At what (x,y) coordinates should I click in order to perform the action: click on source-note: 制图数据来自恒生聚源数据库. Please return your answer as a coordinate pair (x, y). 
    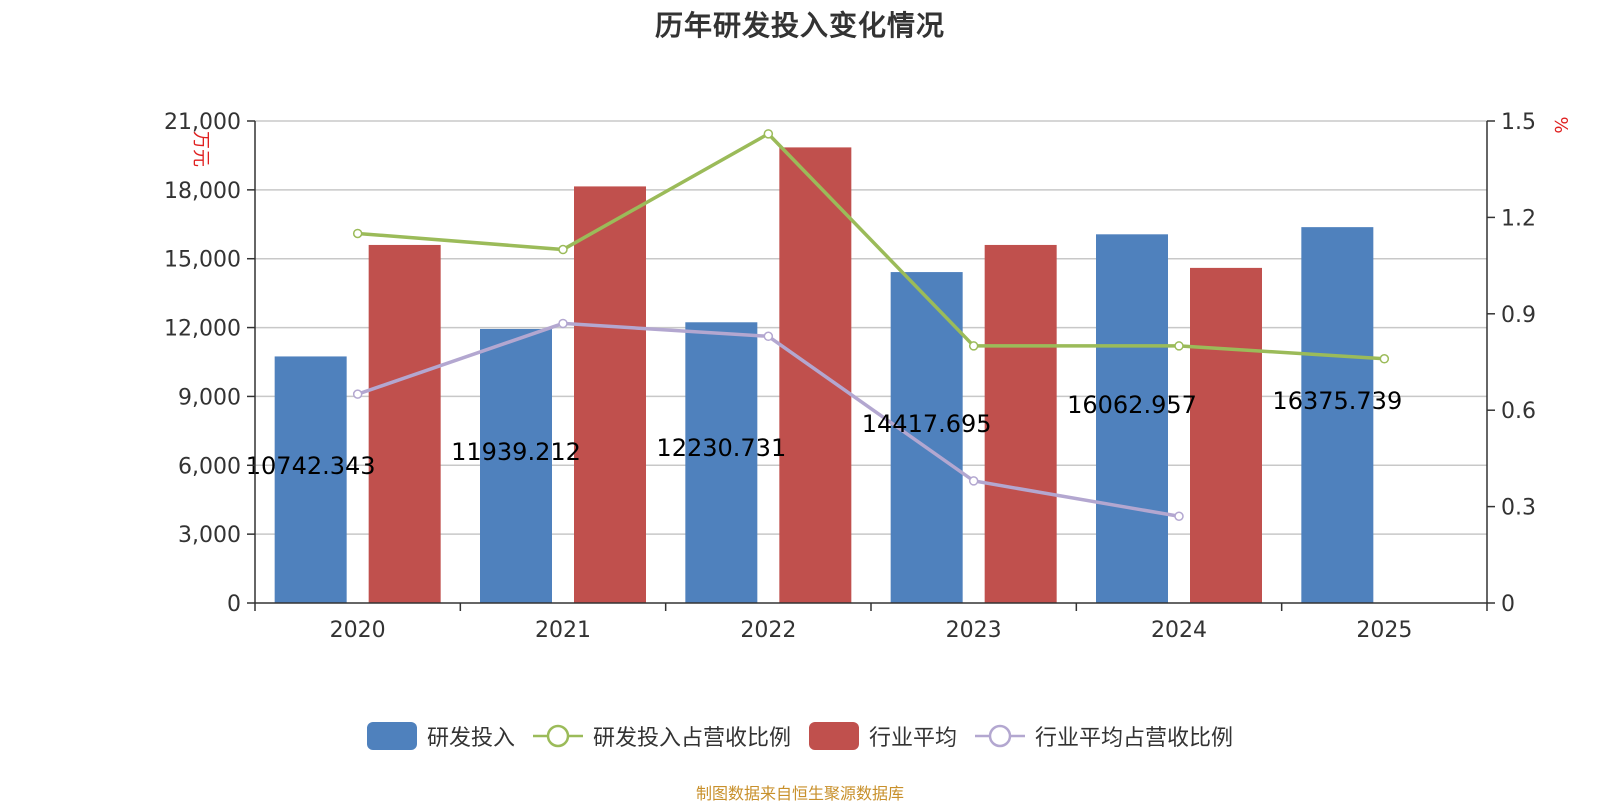
    Looking at the image, I should click on (799, 793).